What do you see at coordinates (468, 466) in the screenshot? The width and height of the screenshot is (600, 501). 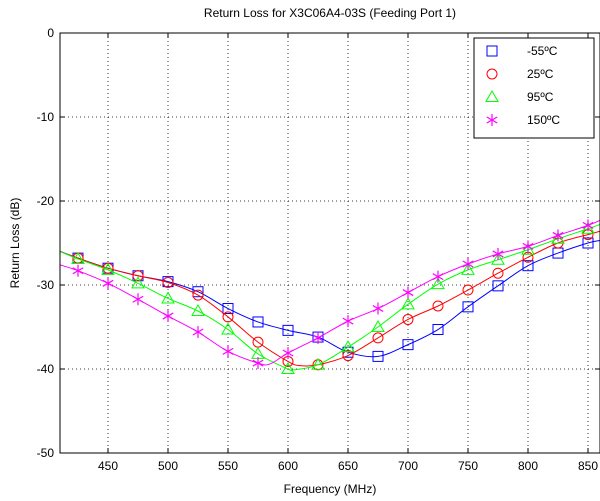 I see `x-tick-label: 750` at bounding box center [468, 466].